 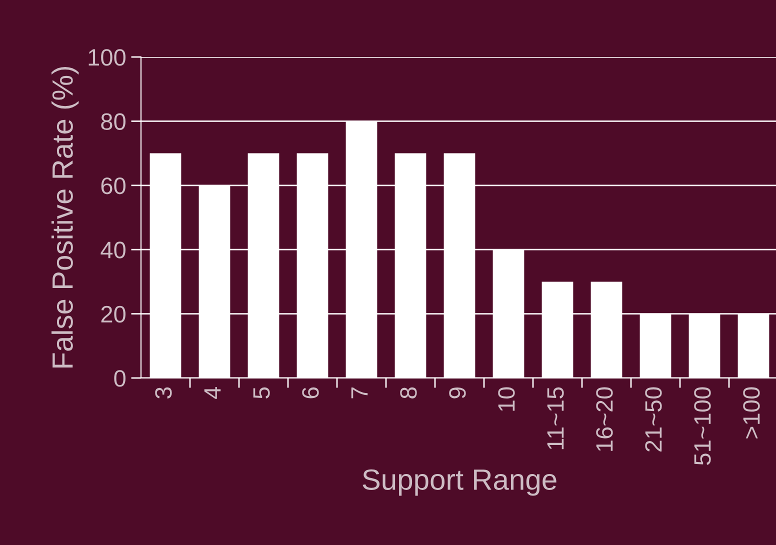 I want to click on y-tick-label: 0, so click(x=120, y=378).